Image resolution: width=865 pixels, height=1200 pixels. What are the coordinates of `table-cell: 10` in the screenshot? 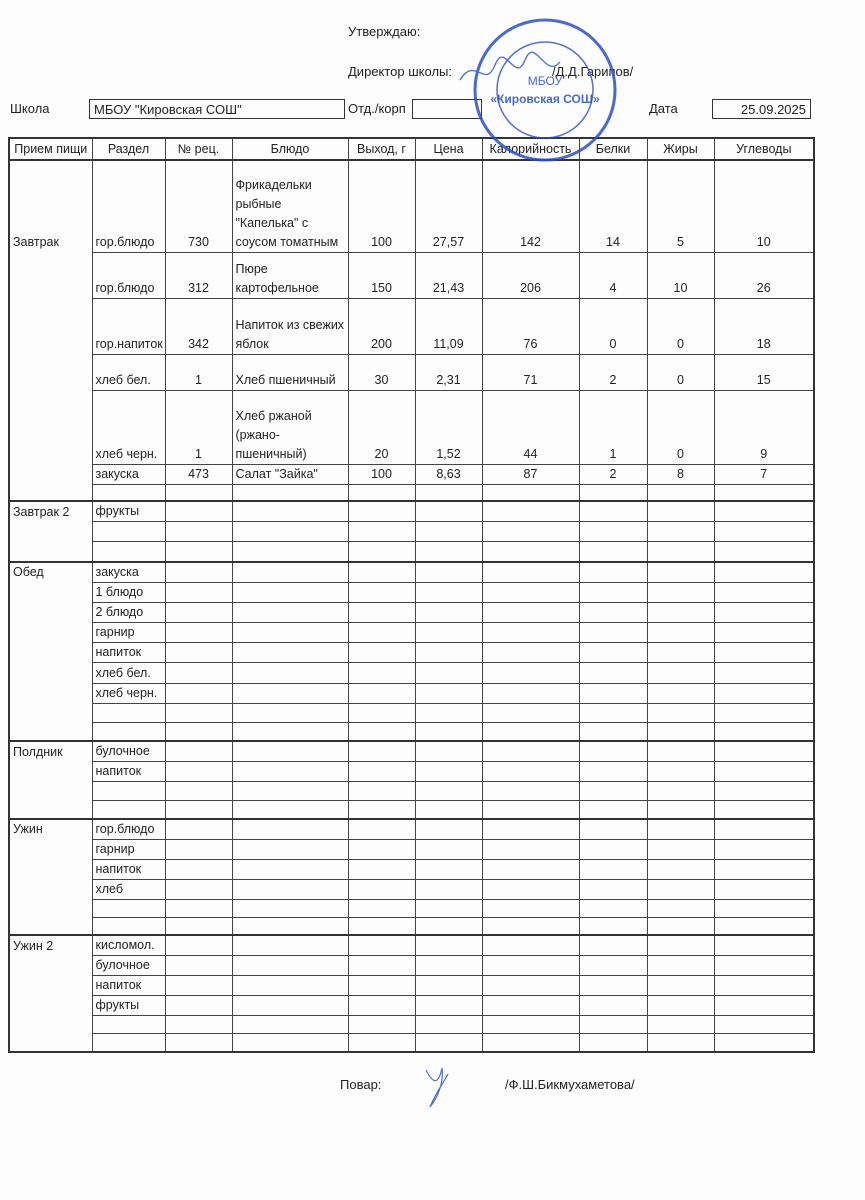 It's located at (680, 275).